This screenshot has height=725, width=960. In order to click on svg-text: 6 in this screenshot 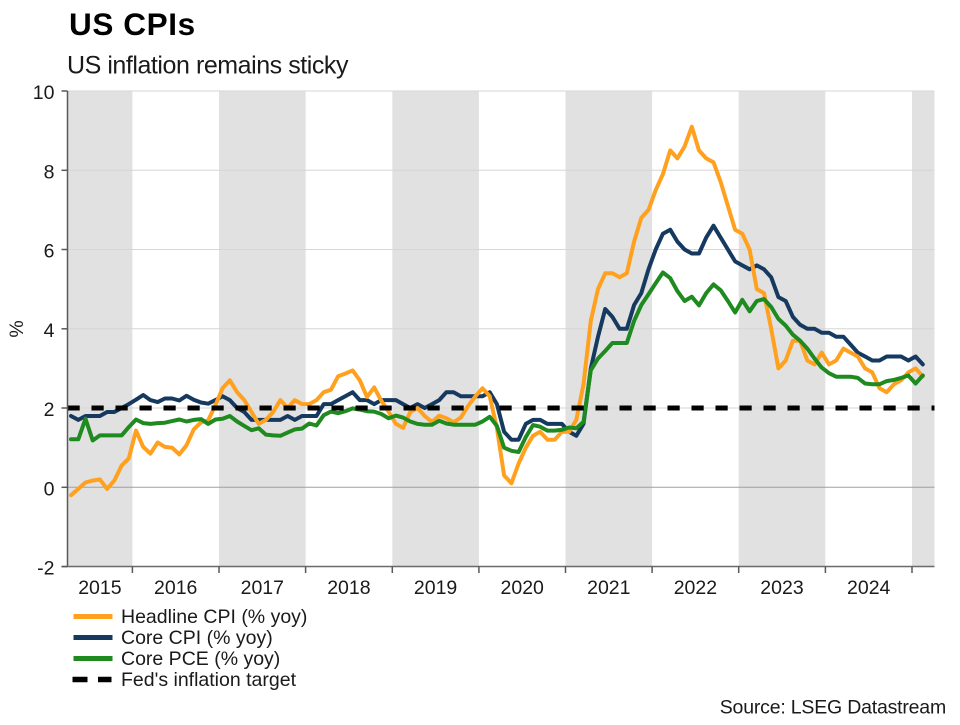, I will do `click(49, 252)`.